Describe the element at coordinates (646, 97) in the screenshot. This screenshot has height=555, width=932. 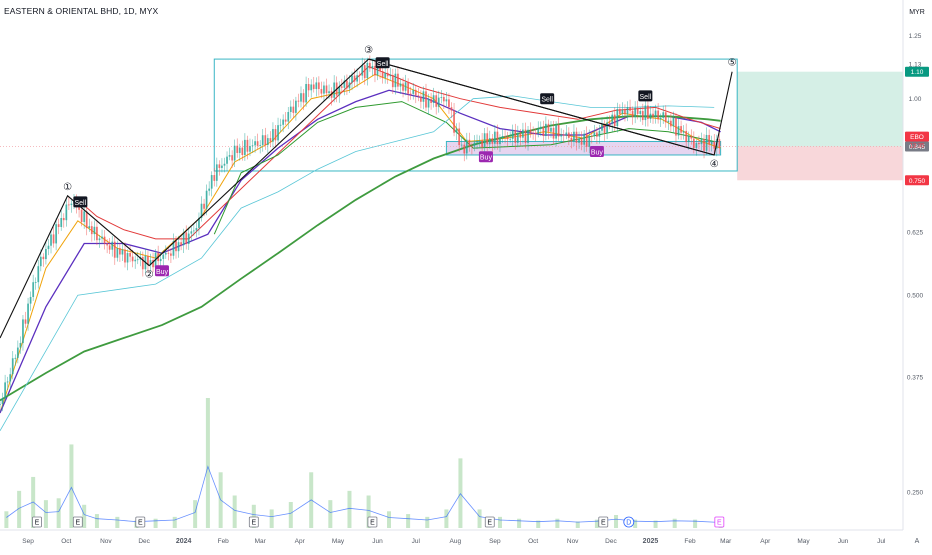
I see `sell-signal-label: Sell` at that location.